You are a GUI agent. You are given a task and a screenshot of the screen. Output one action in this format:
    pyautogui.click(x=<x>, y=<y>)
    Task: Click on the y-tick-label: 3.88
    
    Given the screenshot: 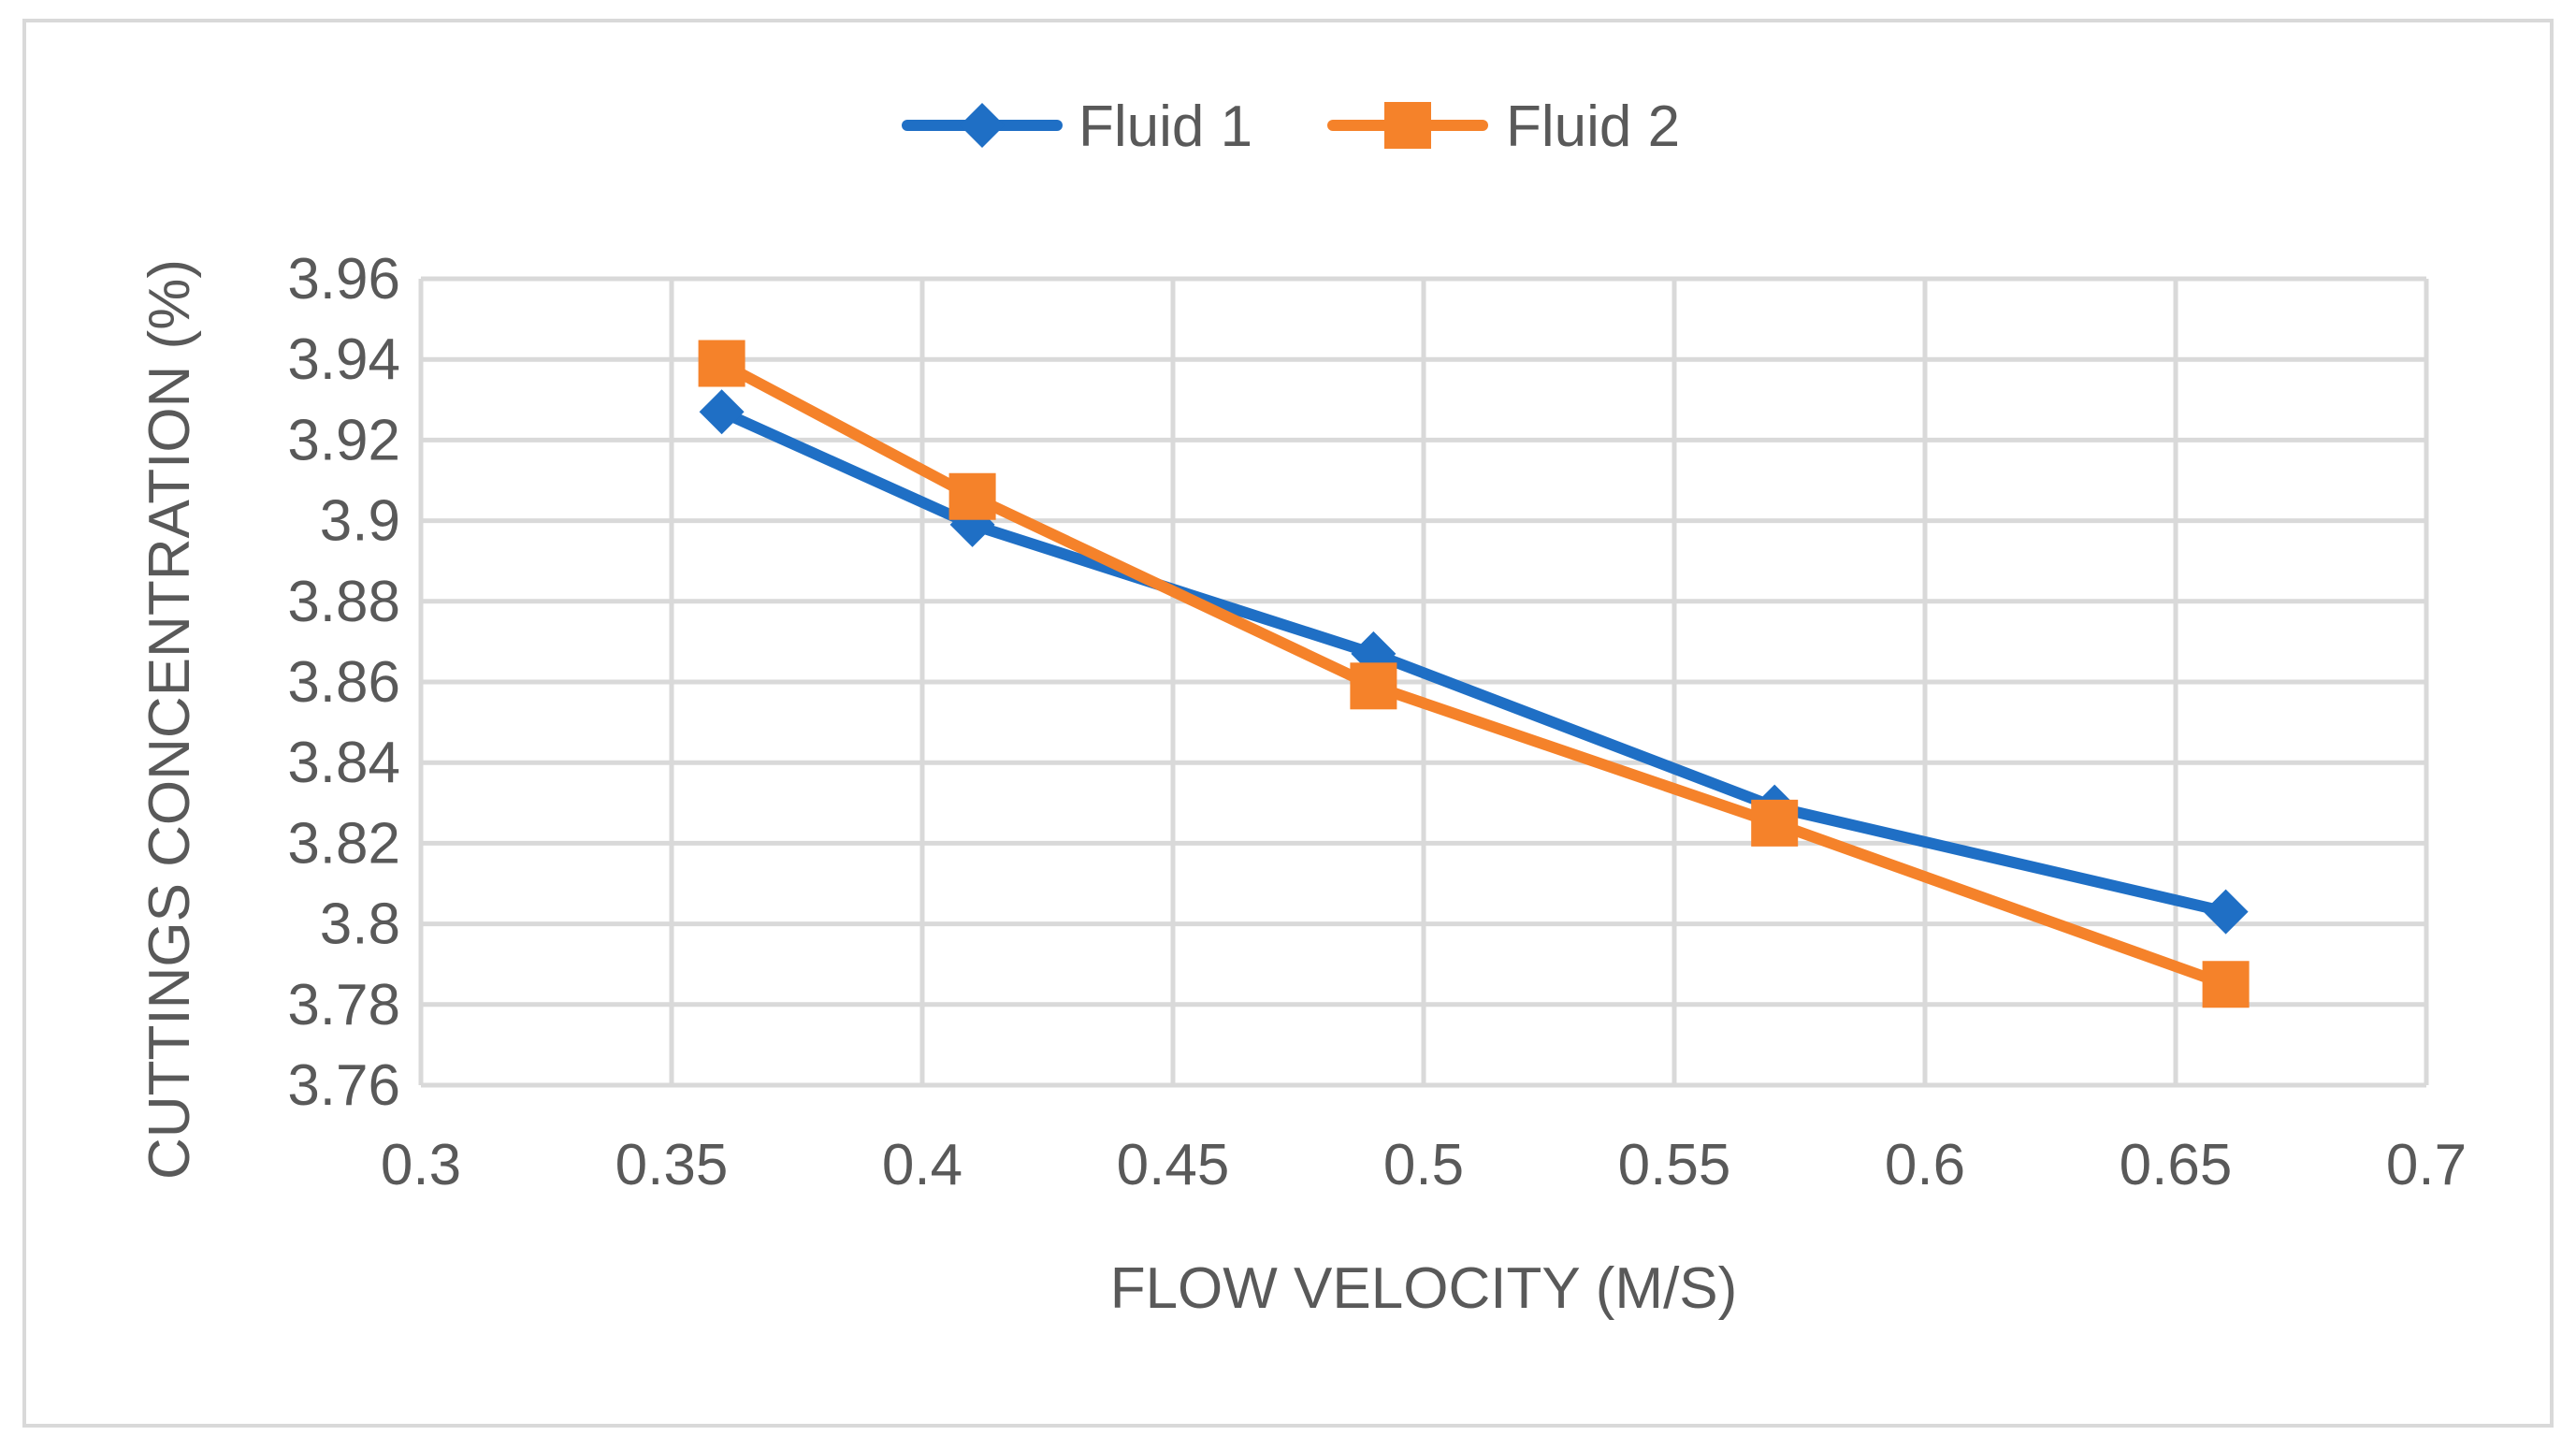 What is the action you would take?
    pyautogui.click(x=344, y=602)
    